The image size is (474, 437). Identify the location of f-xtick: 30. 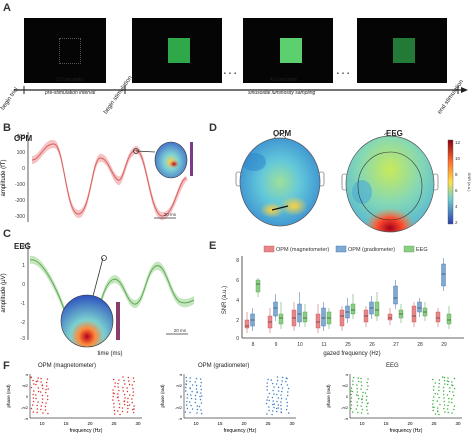
(292, 423).